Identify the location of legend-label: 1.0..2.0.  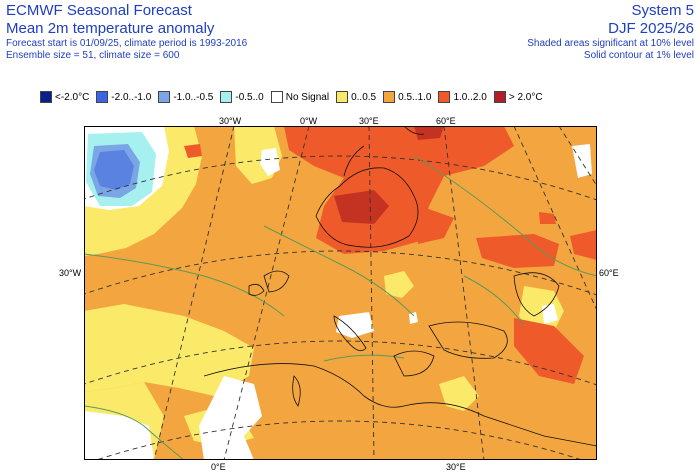
(470, 97).